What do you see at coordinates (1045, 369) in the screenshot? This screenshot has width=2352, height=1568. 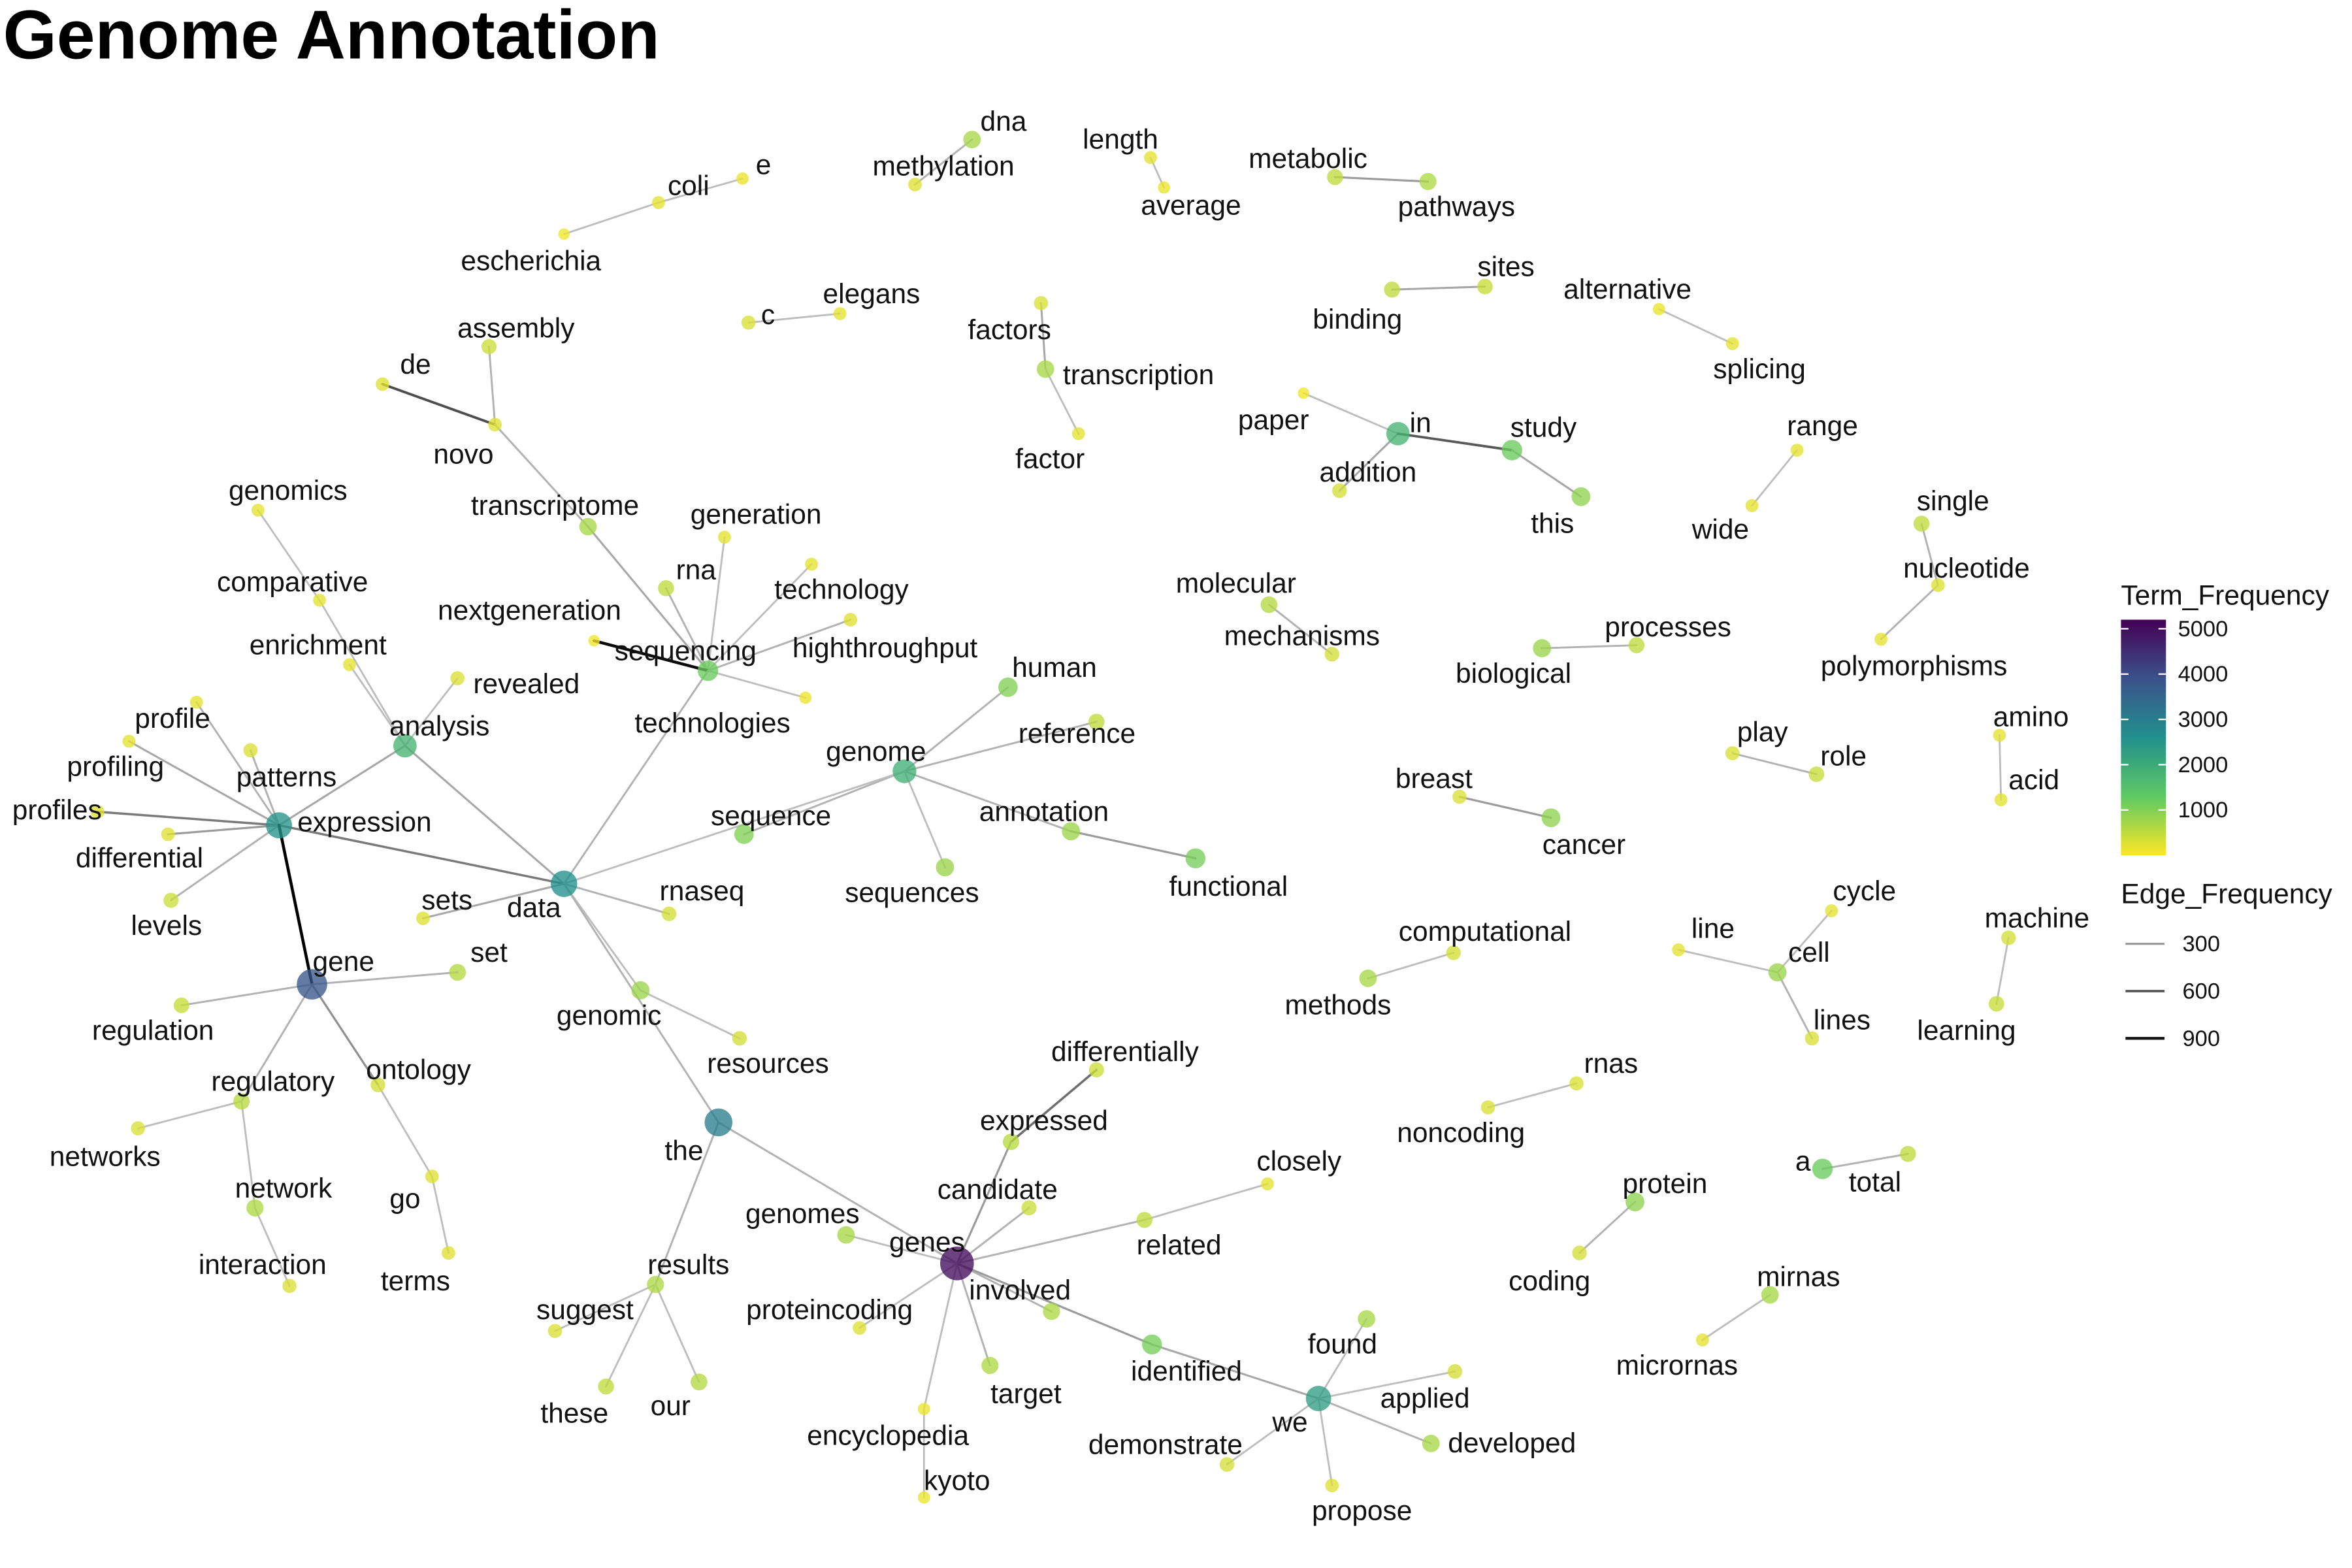 I see `node-transcription` at bounding box center [1045, 369].